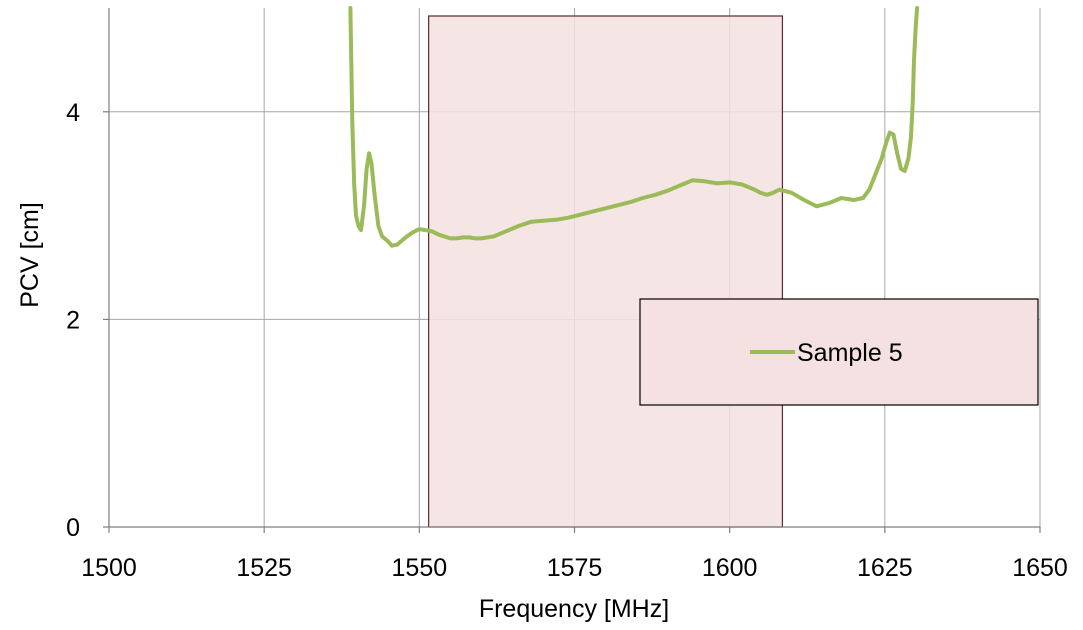 The width and height of the screenshot is (1083, 630). I want to click on legend-box, so click(839, 352).